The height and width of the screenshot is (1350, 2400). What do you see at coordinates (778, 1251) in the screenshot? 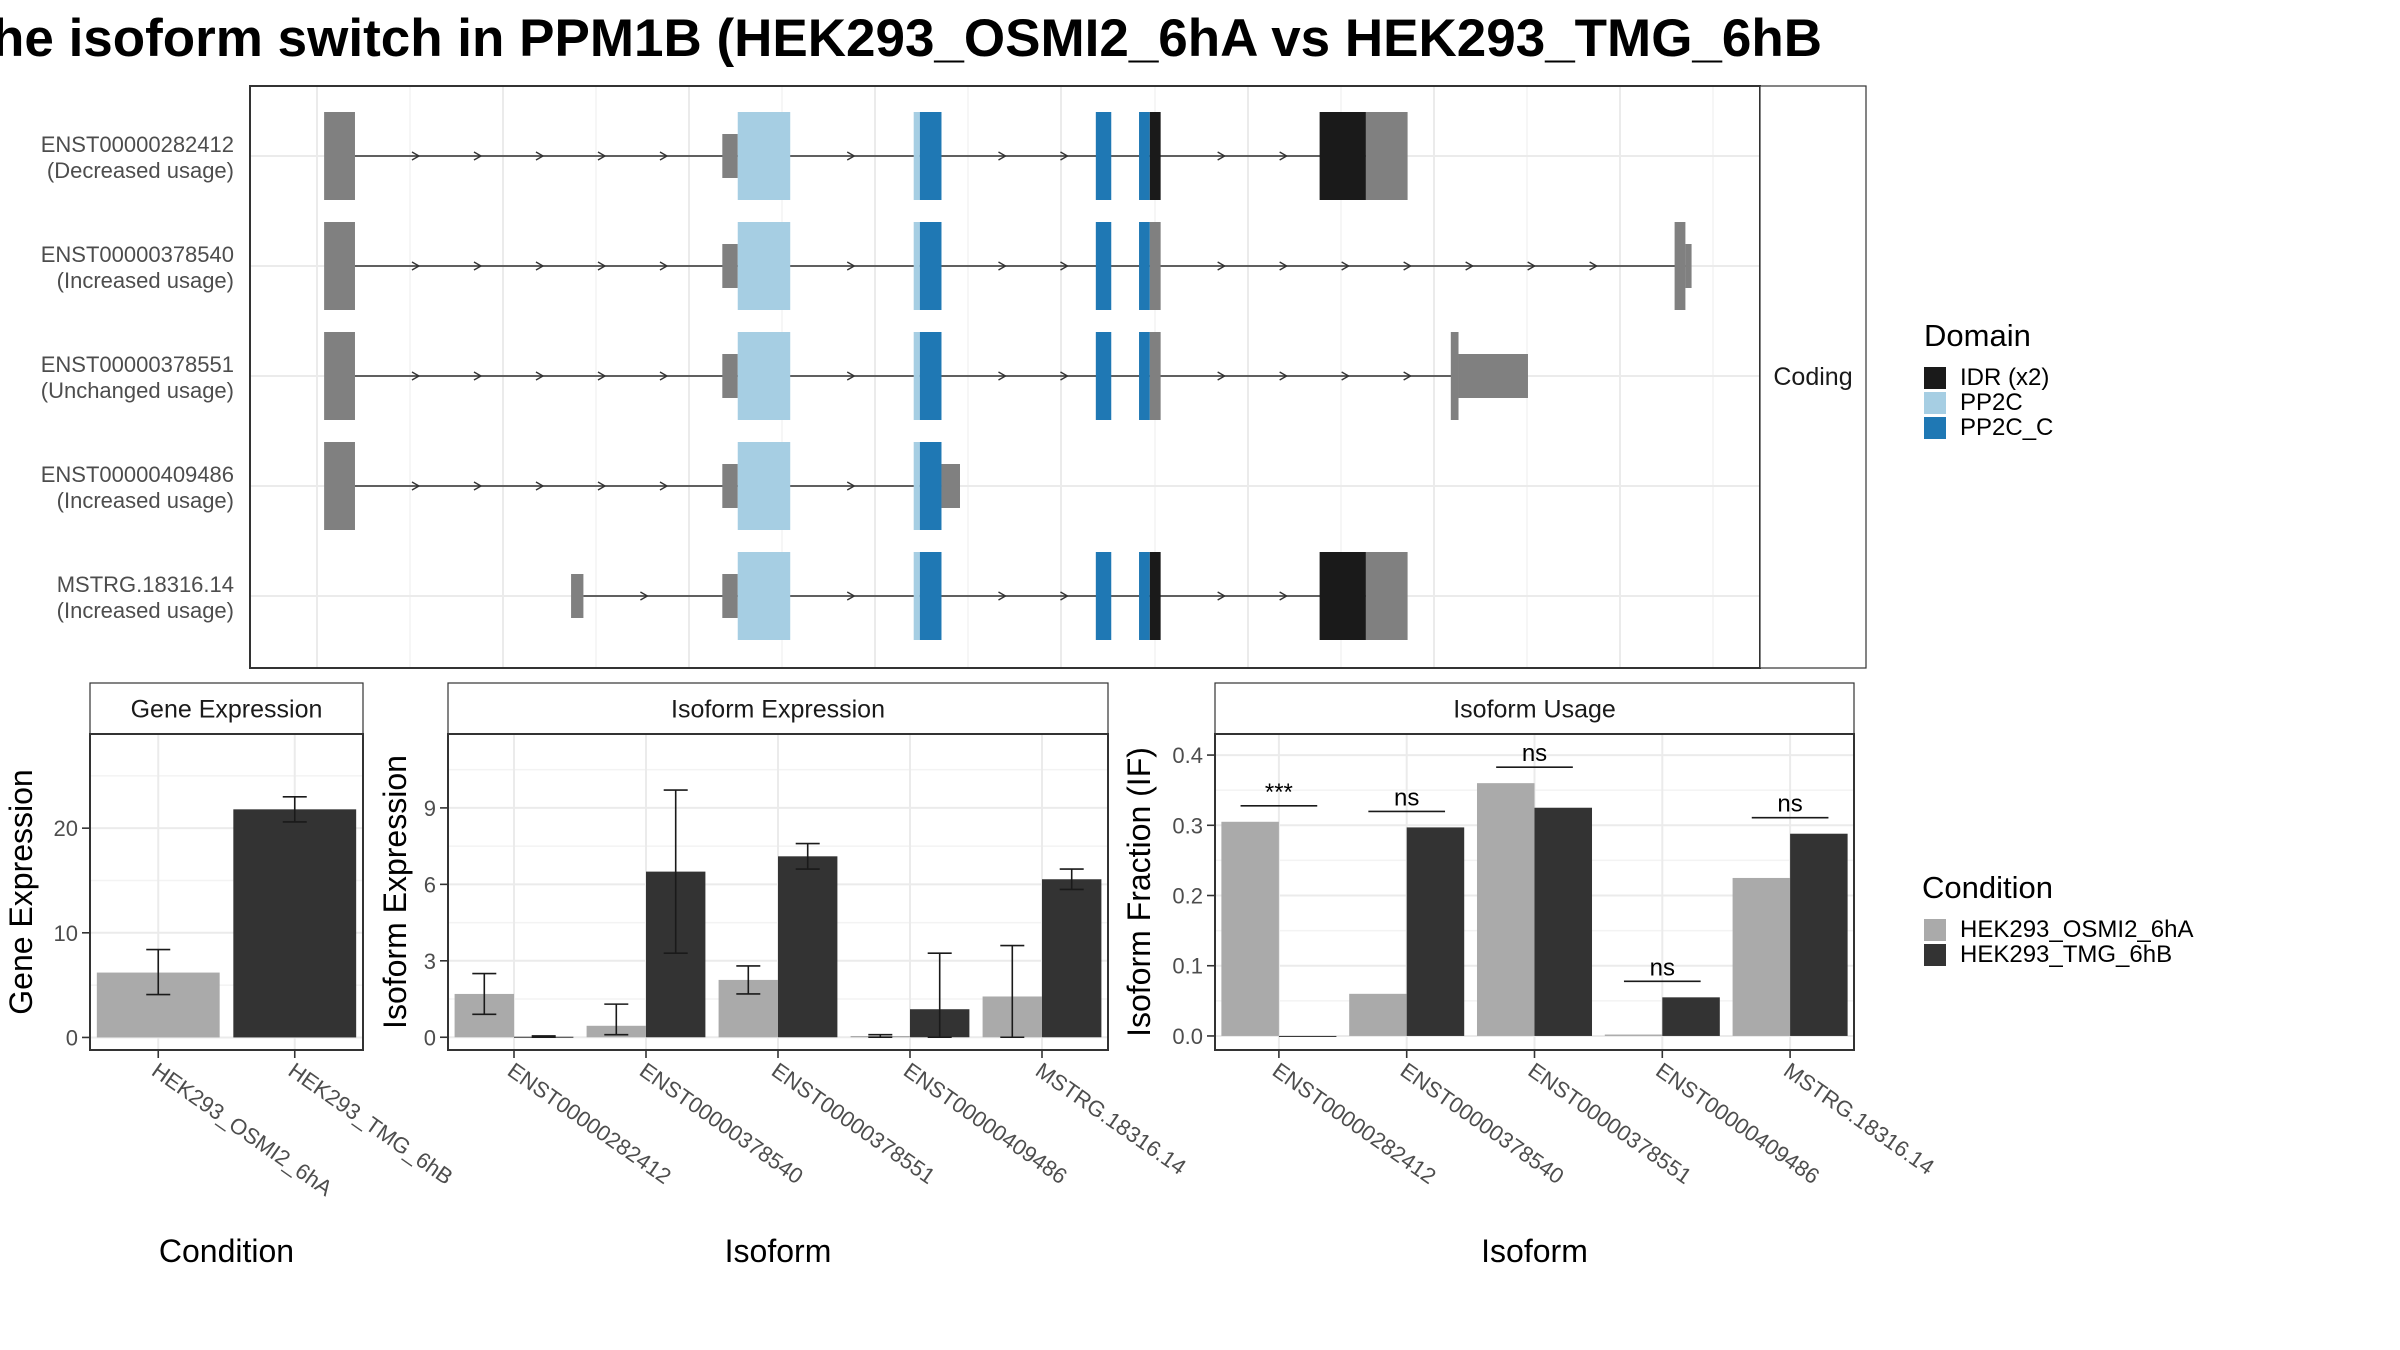
I see `x-axis-title: Isoform` at bounding box center [778, 1251].